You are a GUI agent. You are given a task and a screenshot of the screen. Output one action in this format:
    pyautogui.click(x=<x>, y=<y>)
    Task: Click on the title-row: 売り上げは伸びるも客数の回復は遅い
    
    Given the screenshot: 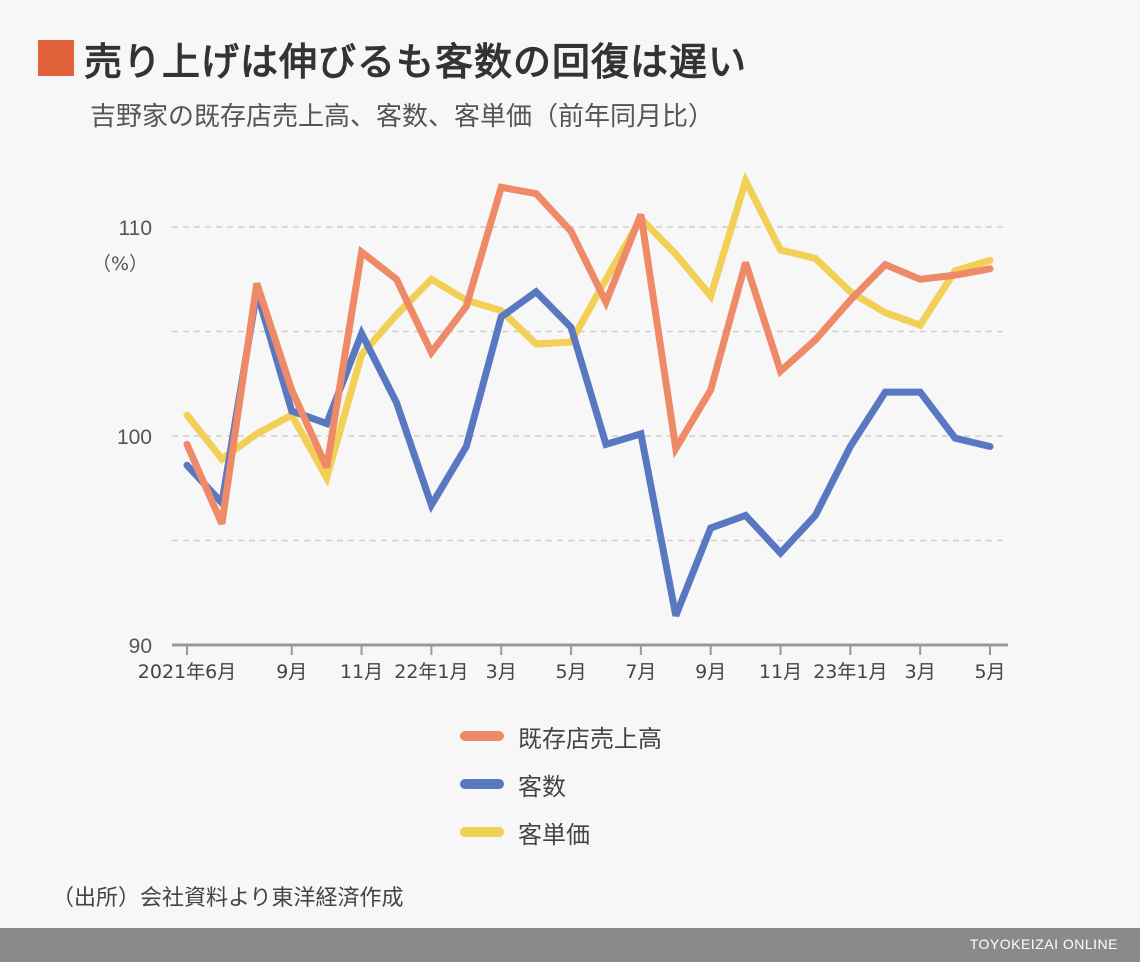 What is the action you would take?
    pyautogui.click(x=392, y=58)
    